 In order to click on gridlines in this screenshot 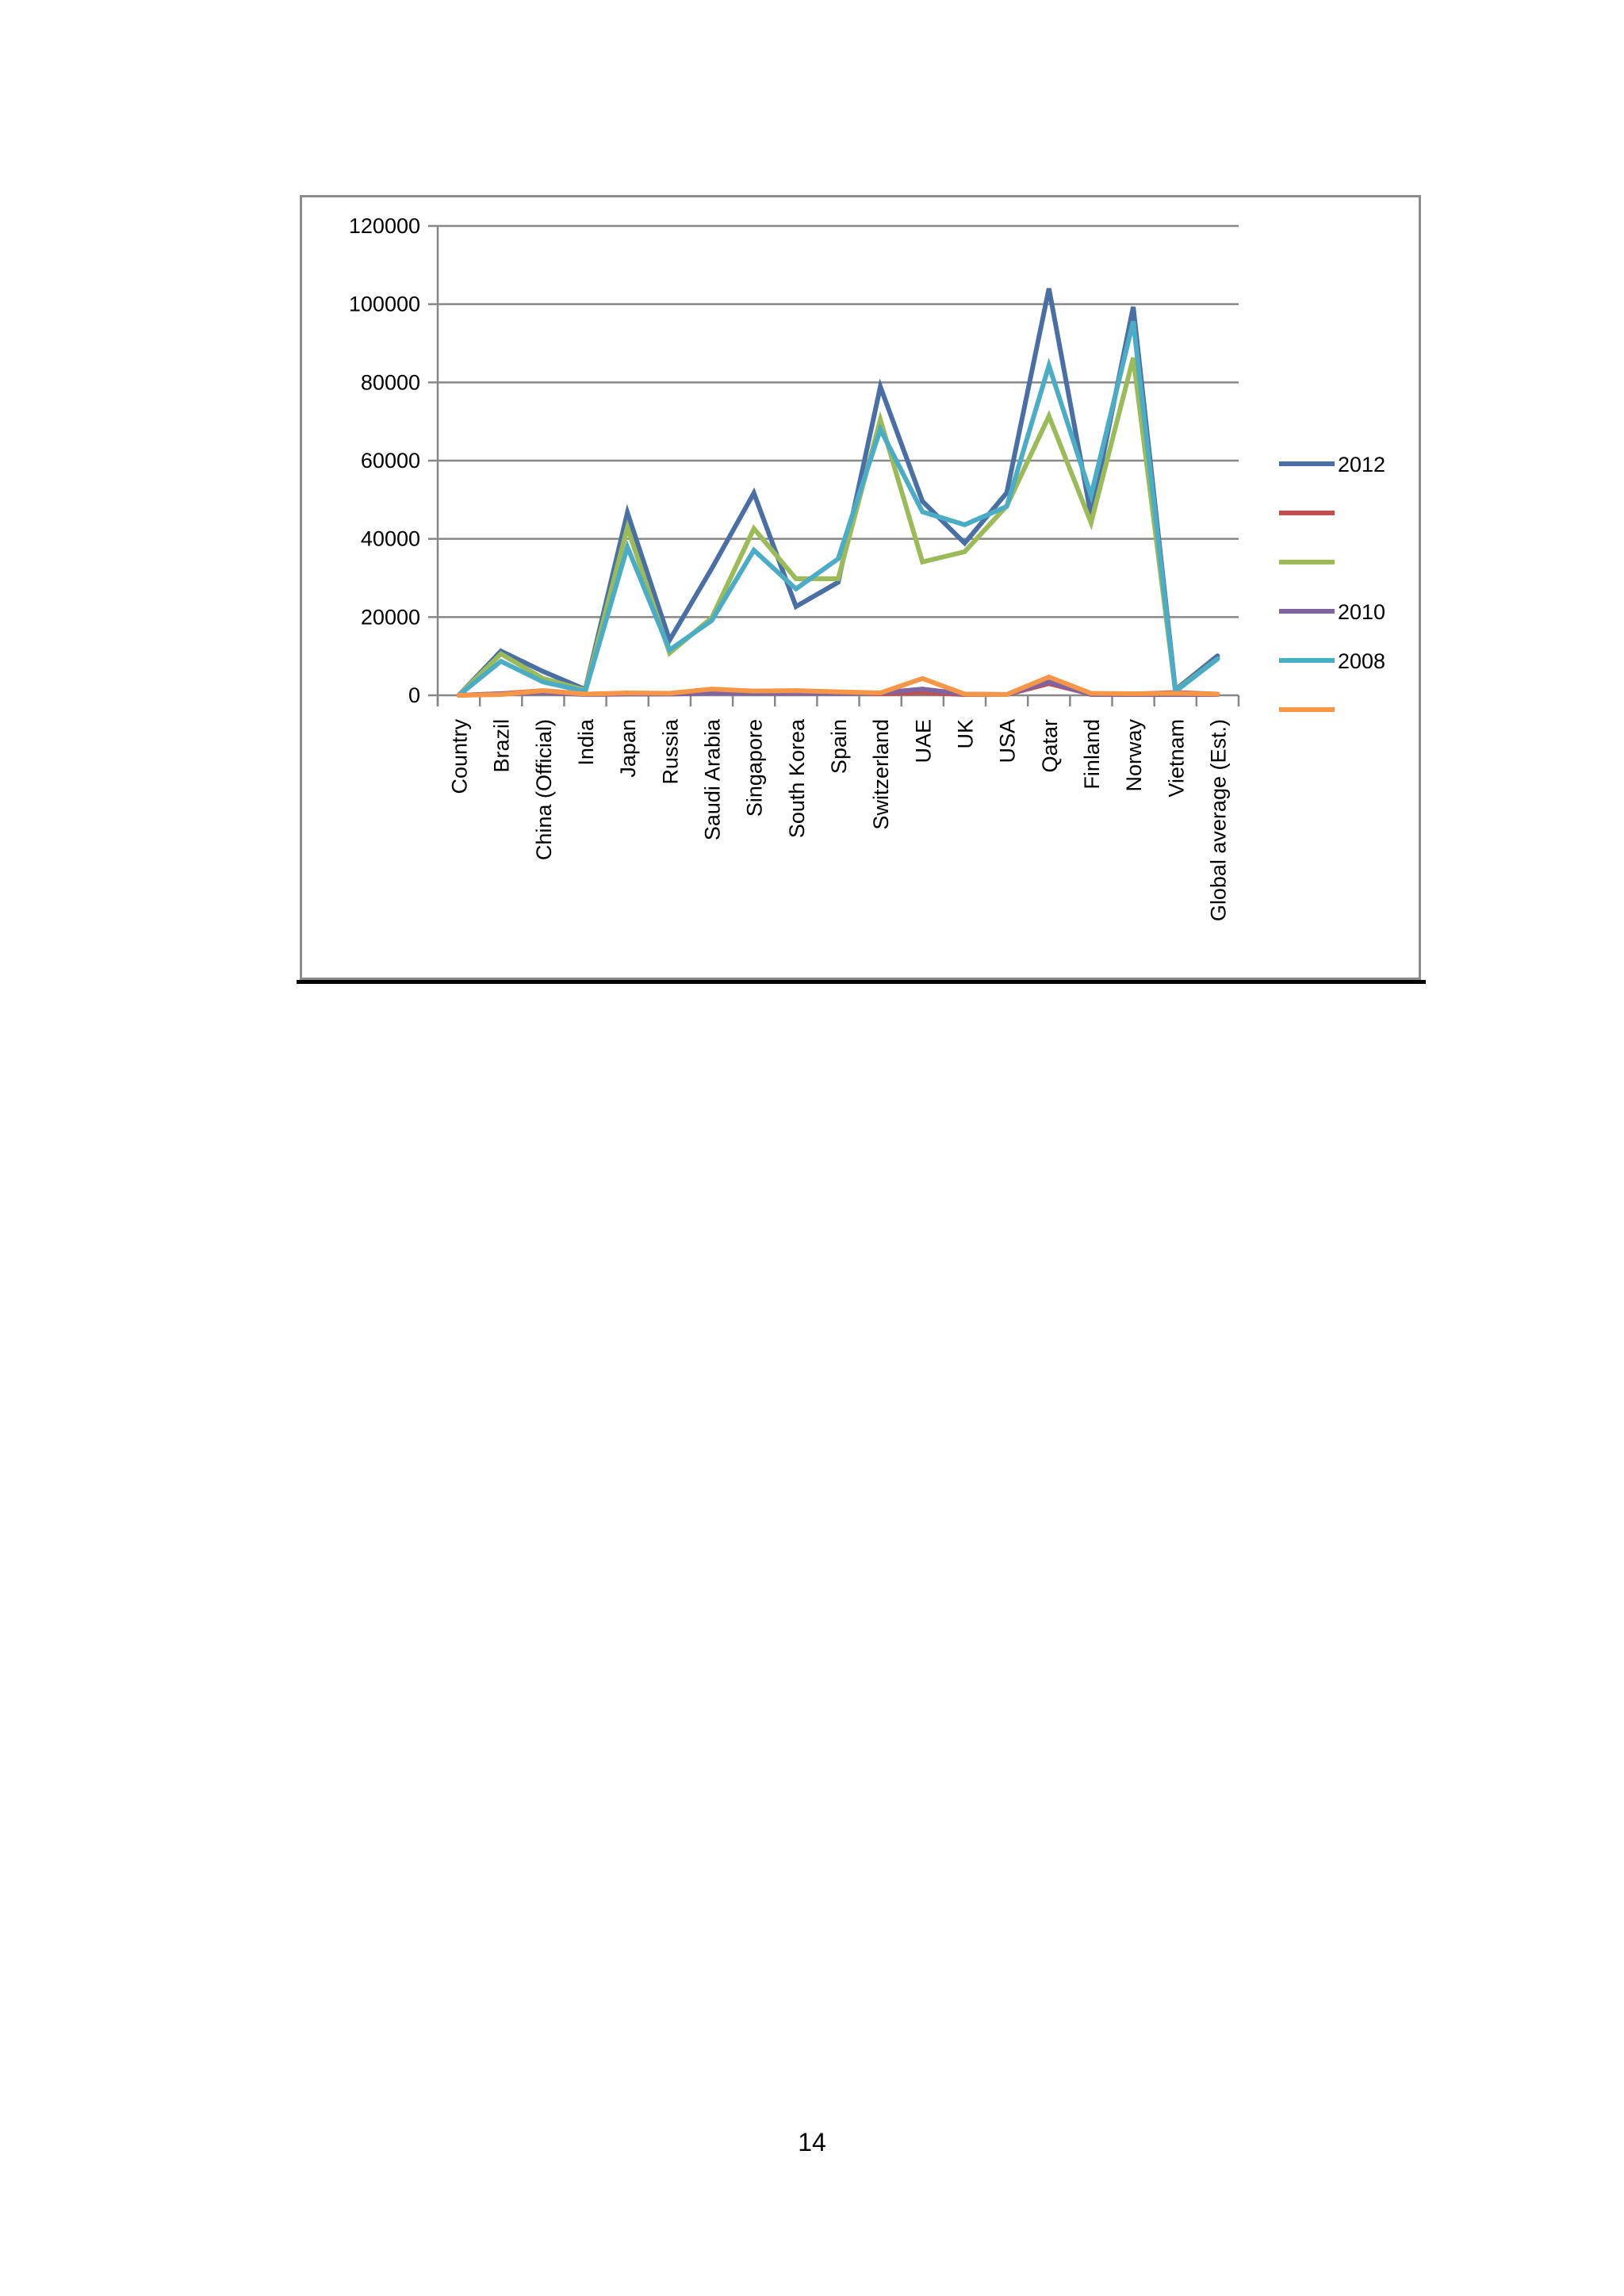, I will do `click(838, 421)`.